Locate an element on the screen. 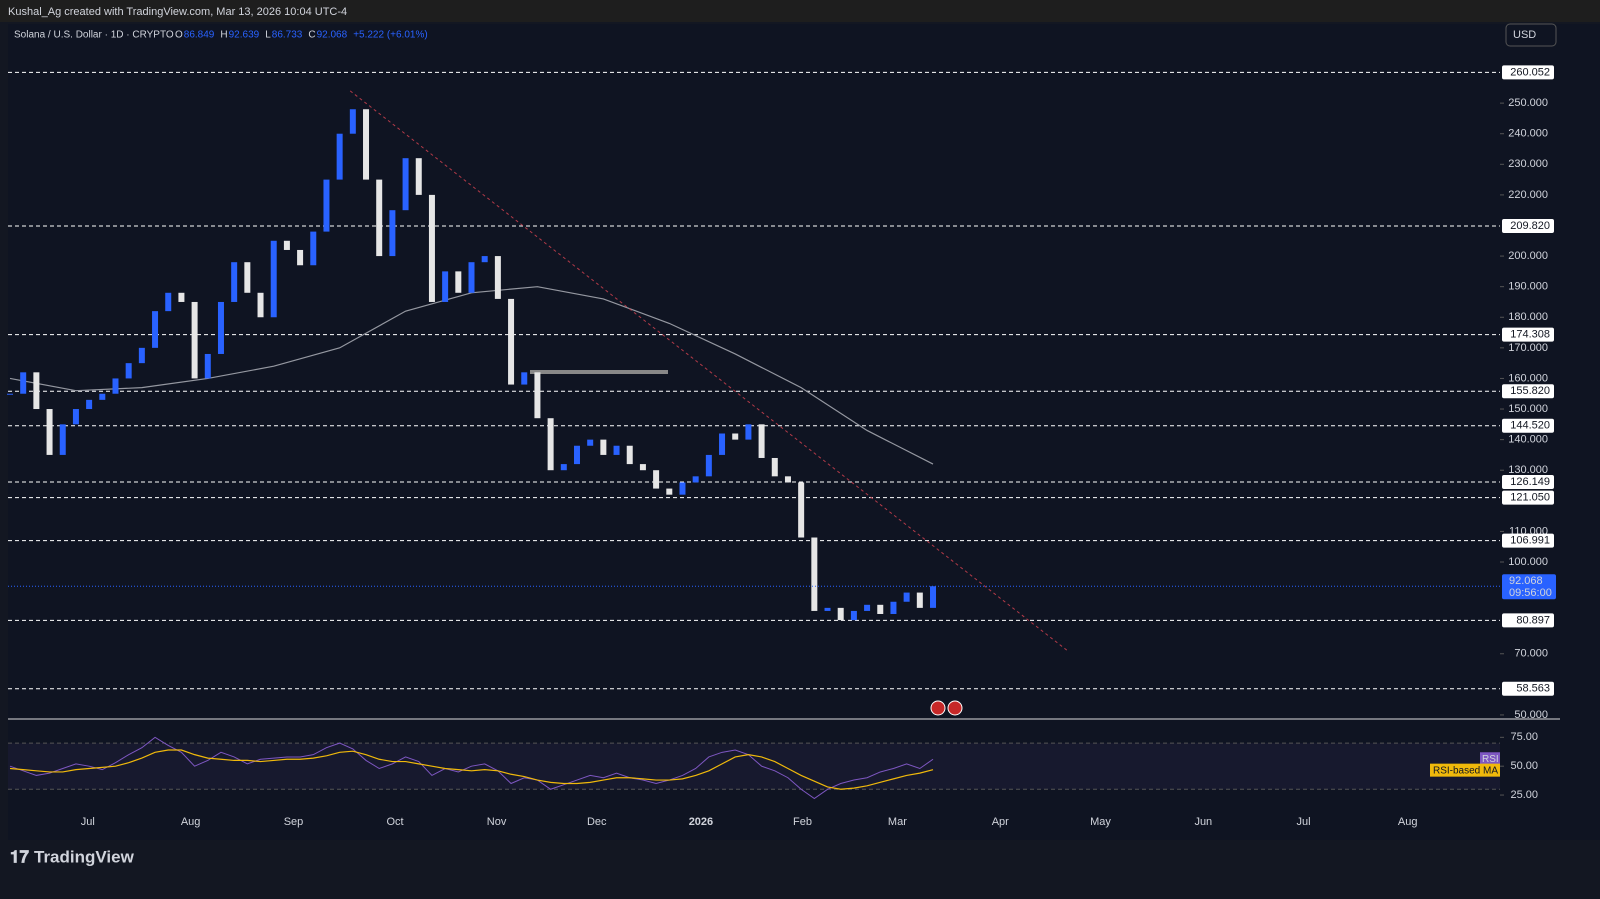  y-tick-label: 160.000 is located at coordinates (1528, 378).